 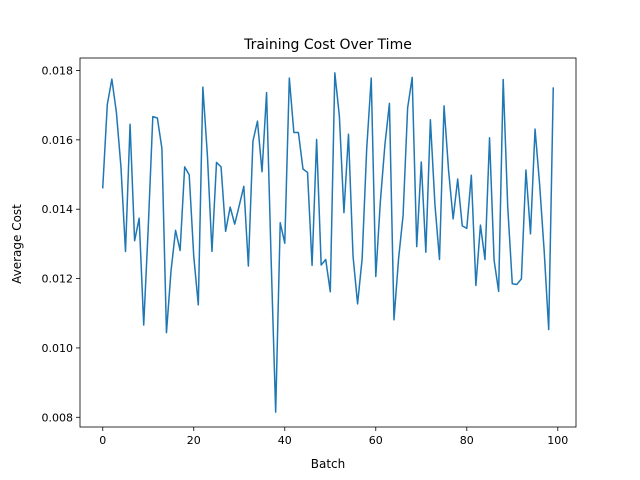 What do you see at coordinates (58, 348) in the screenshot?
I see `y-tick-label: 0.010` at bounding box center [58, 348].